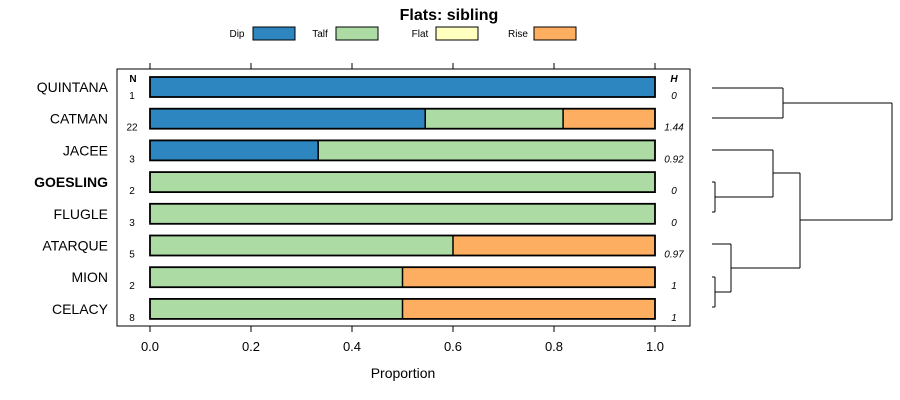 The image size is (900, 400). I want to click on bar-celacy-rise, so click(528, 308).